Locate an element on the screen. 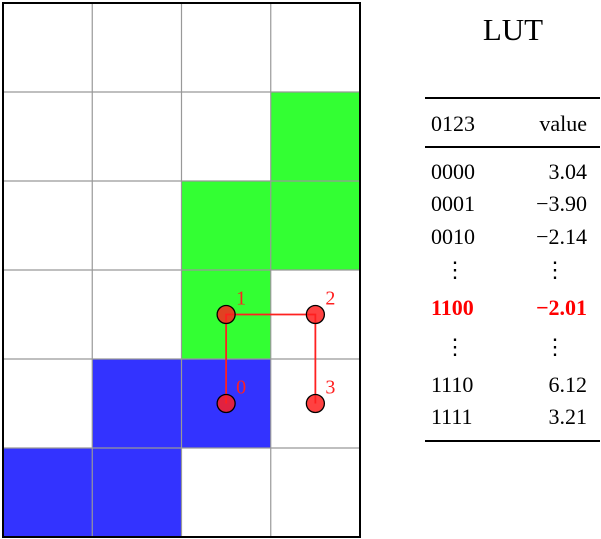 The image size is (601, 539). point-connector is located at coordinates (271, 358).